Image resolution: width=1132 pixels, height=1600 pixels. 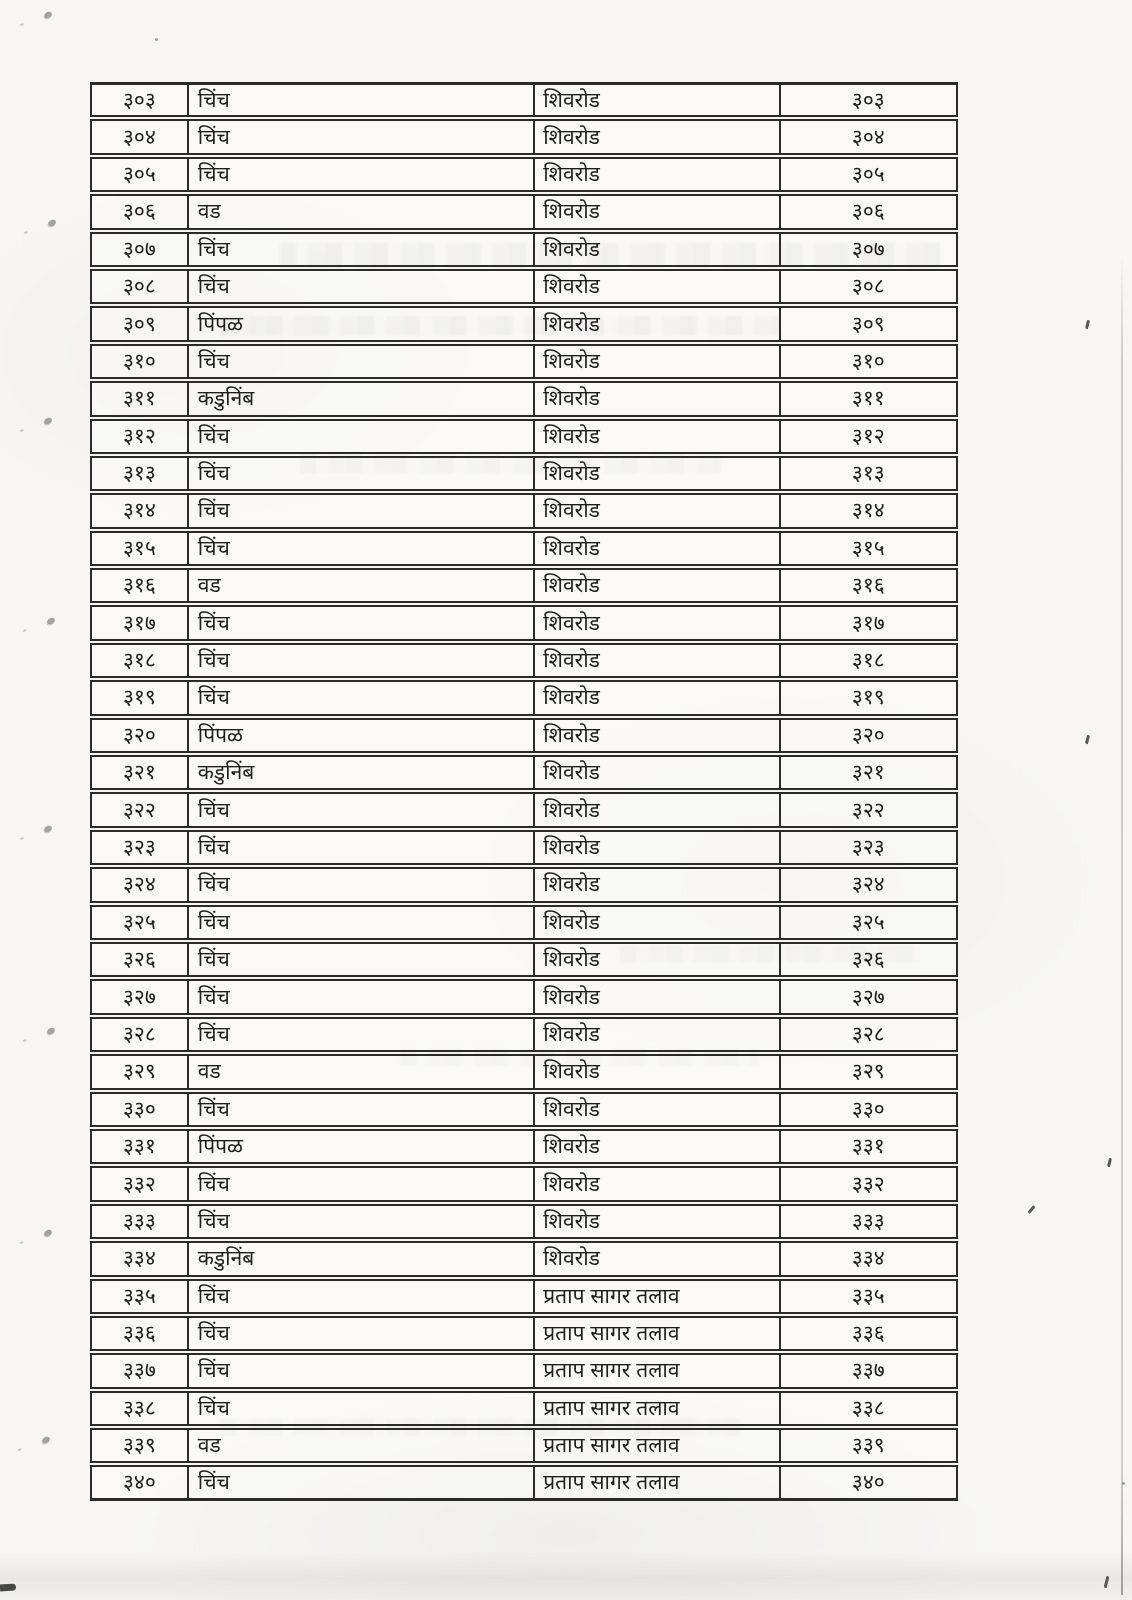 I want to click on table-row: ३०६ वड शिवरोड ३०६, so click(x=524, y=212).